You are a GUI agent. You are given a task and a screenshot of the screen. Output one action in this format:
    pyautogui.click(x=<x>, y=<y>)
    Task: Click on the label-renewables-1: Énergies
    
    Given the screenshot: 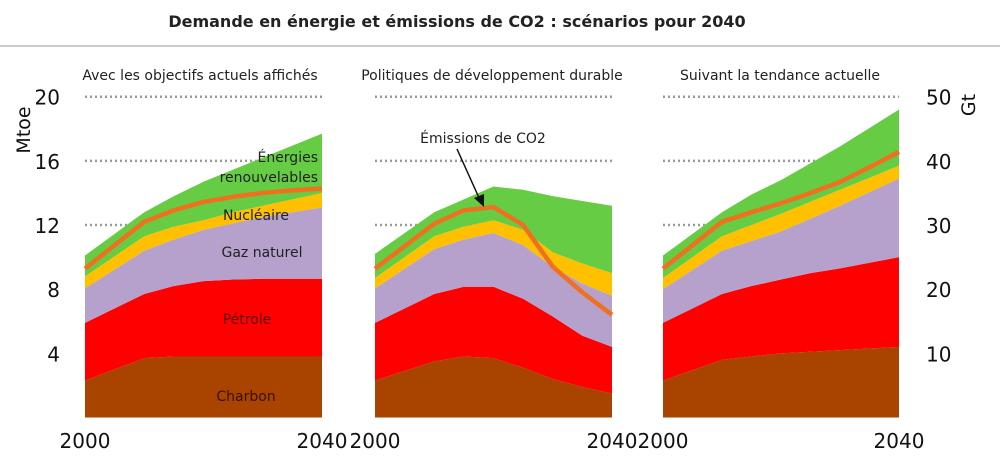 What is the action you would take?
    pyautogui.click(x=287, y=157)
    